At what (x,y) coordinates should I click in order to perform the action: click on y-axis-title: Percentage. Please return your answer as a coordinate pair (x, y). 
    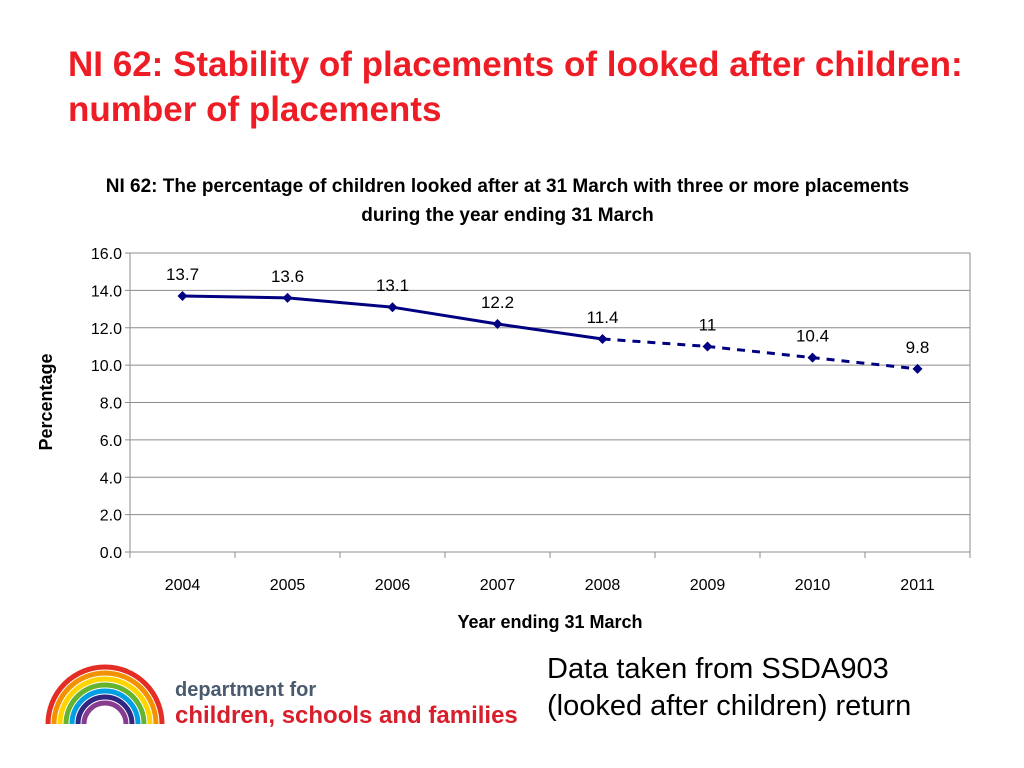
    Looking at the image, I should click on (46, 401).